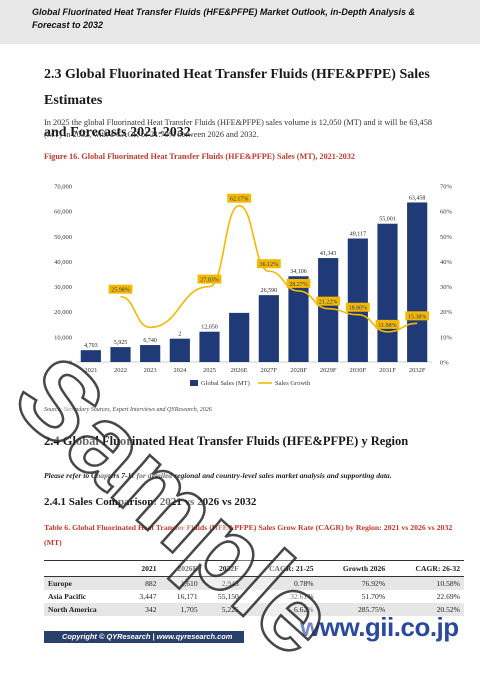 The image size is (480, 680). I want to click on bar-value-label: 6,740, so click(150, 341).